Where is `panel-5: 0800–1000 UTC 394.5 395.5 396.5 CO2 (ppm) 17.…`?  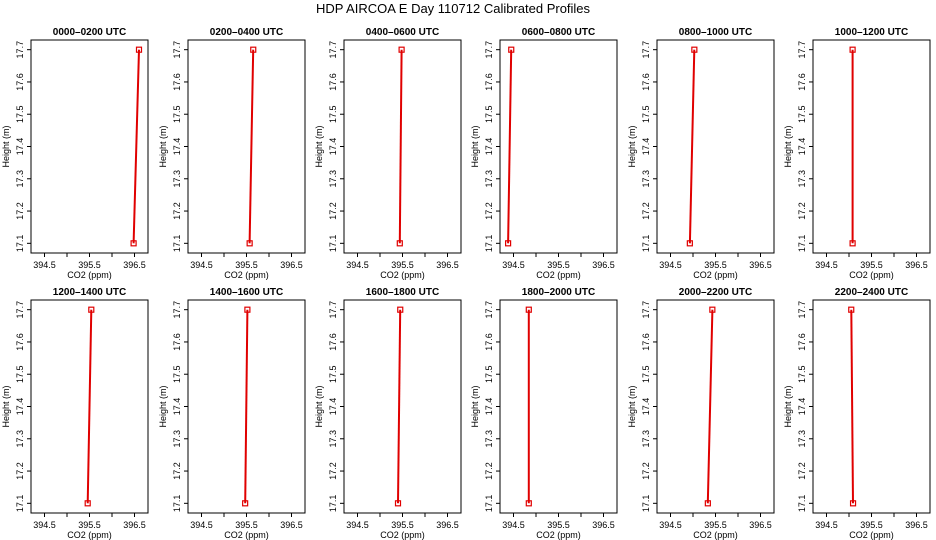 panel-5: 0800–1000 UTC 394.5 395.5 396.5 CO2 (ppm) 17.… is located at coordinates (701, 153).